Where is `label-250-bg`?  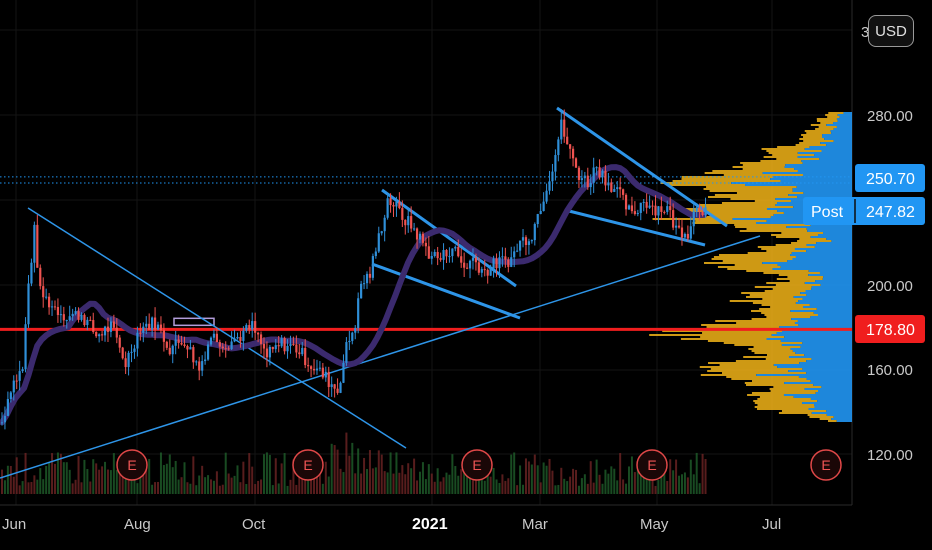
label-250-bg is located at coordinates (890, 178).